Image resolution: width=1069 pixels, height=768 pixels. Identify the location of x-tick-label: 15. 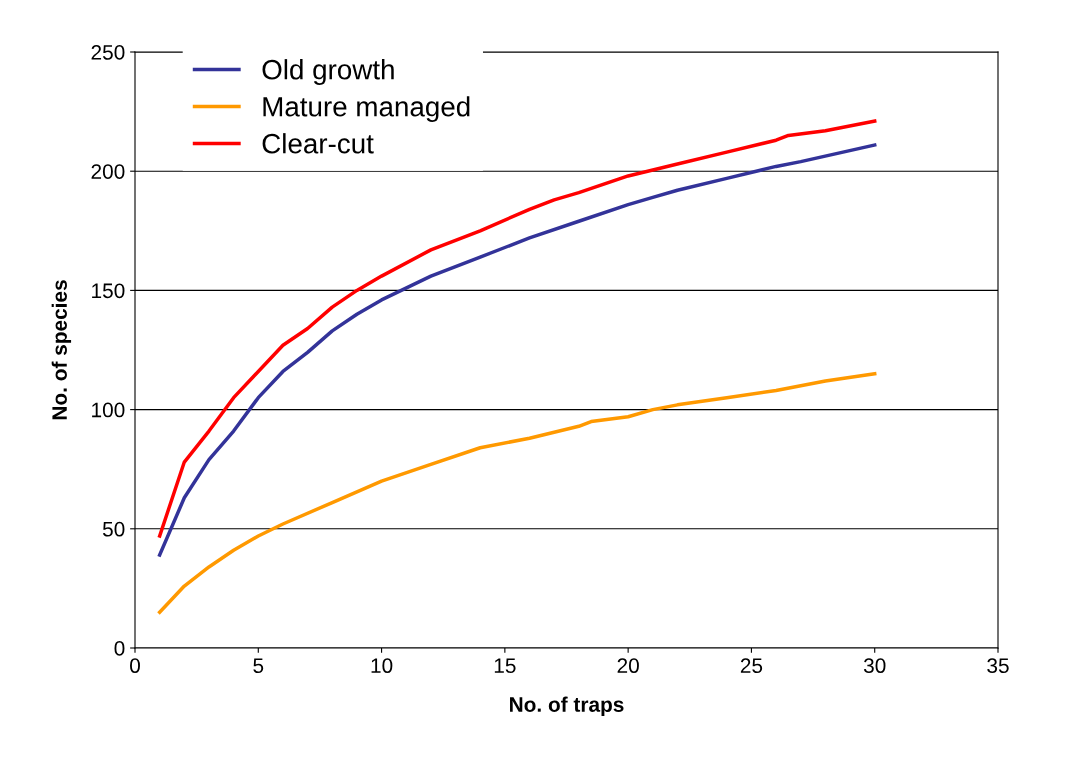
(505, 666).